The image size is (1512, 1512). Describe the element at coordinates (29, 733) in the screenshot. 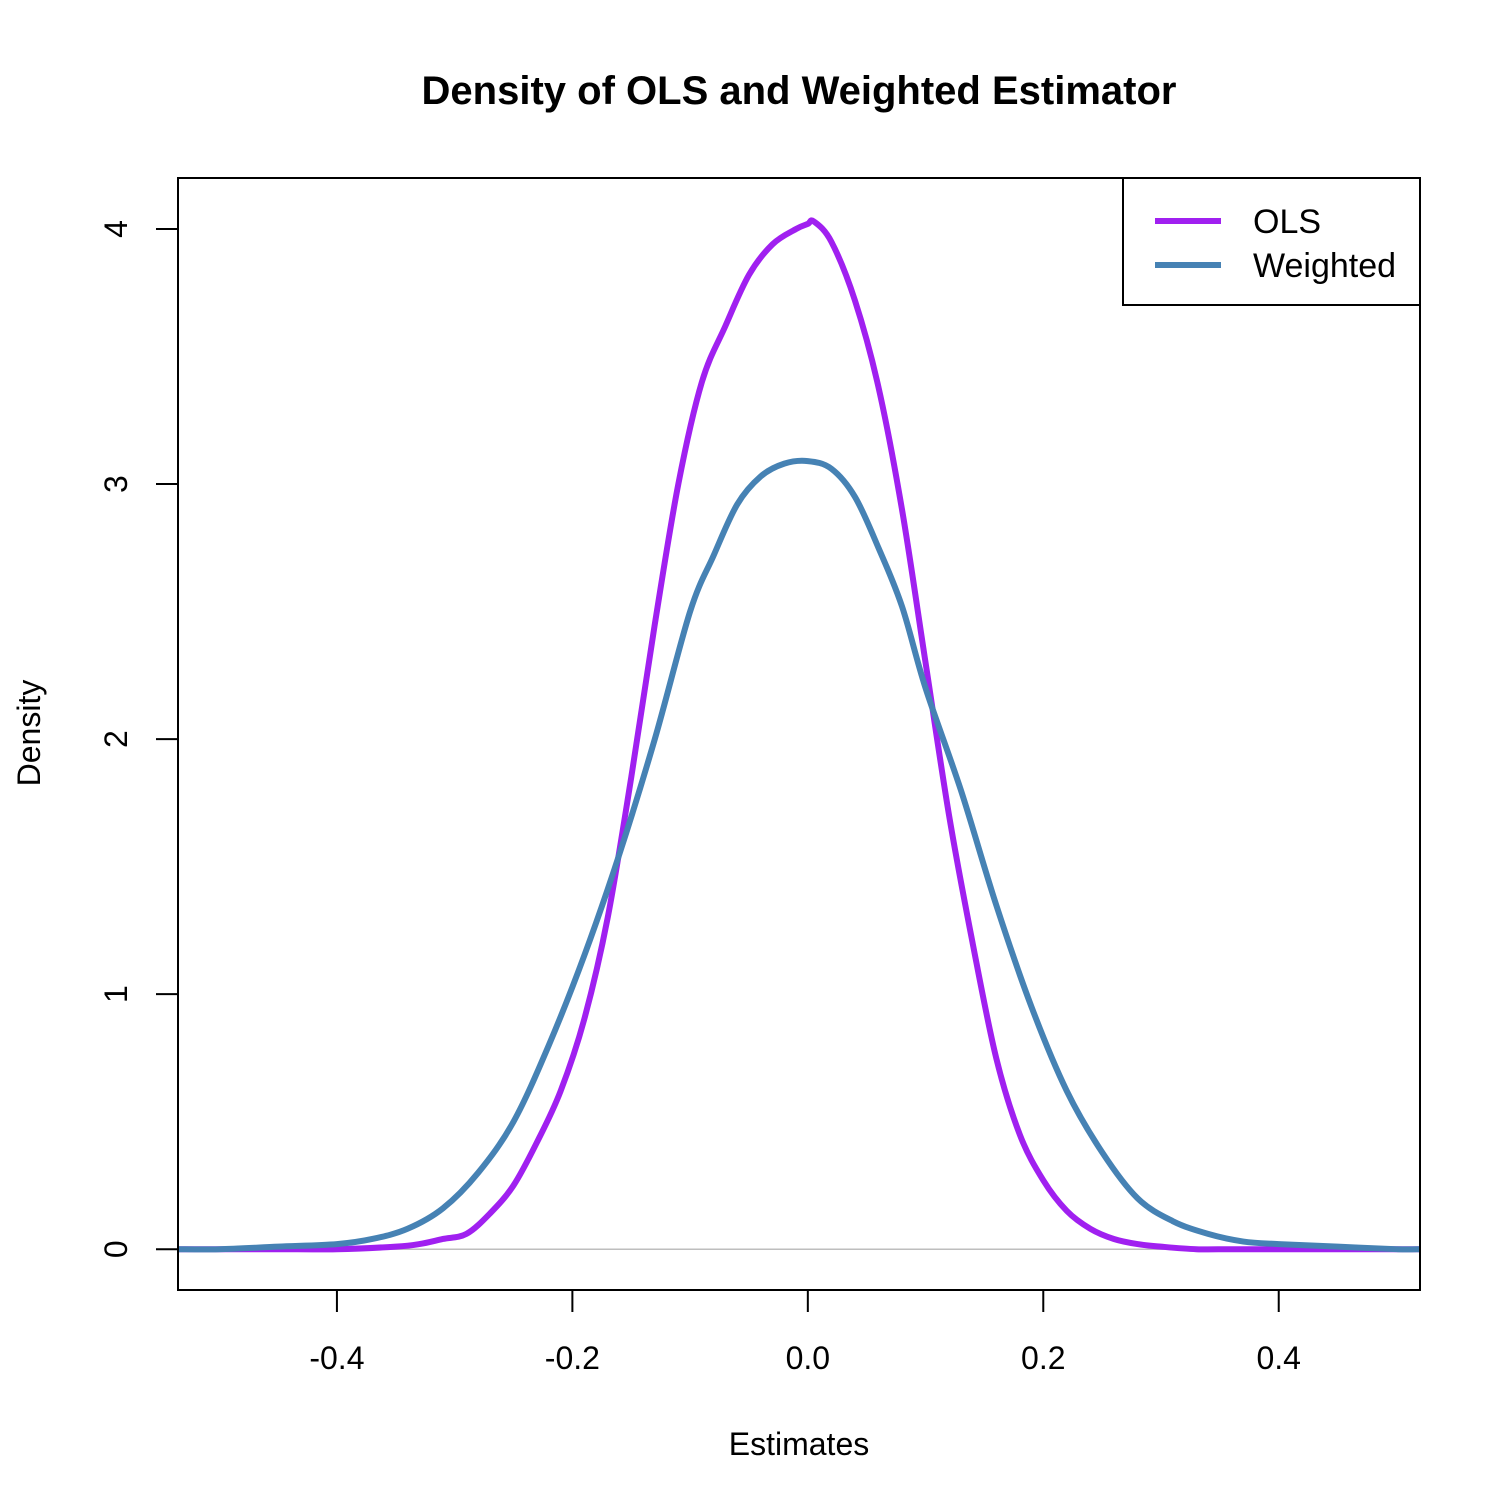

I see `y-axis-label: Density` at that location.